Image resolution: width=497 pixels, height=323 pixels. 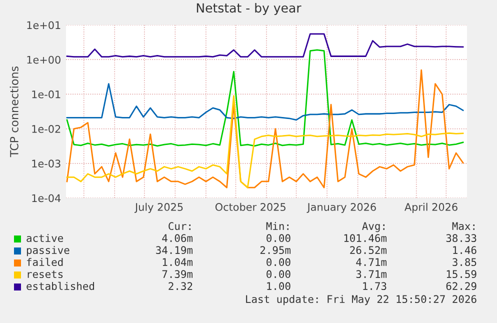 I want to click on text: 1.46, so click(x=464, y=250).